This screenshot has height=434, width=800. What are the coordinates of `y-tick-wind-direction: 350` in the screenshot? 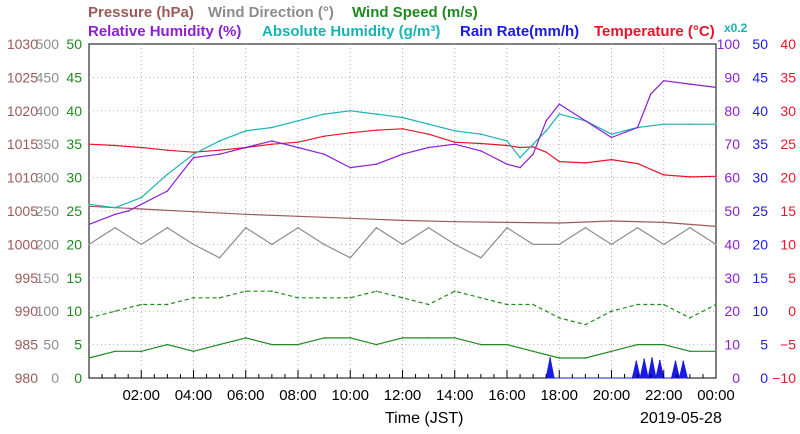 It's located at (48, 144).